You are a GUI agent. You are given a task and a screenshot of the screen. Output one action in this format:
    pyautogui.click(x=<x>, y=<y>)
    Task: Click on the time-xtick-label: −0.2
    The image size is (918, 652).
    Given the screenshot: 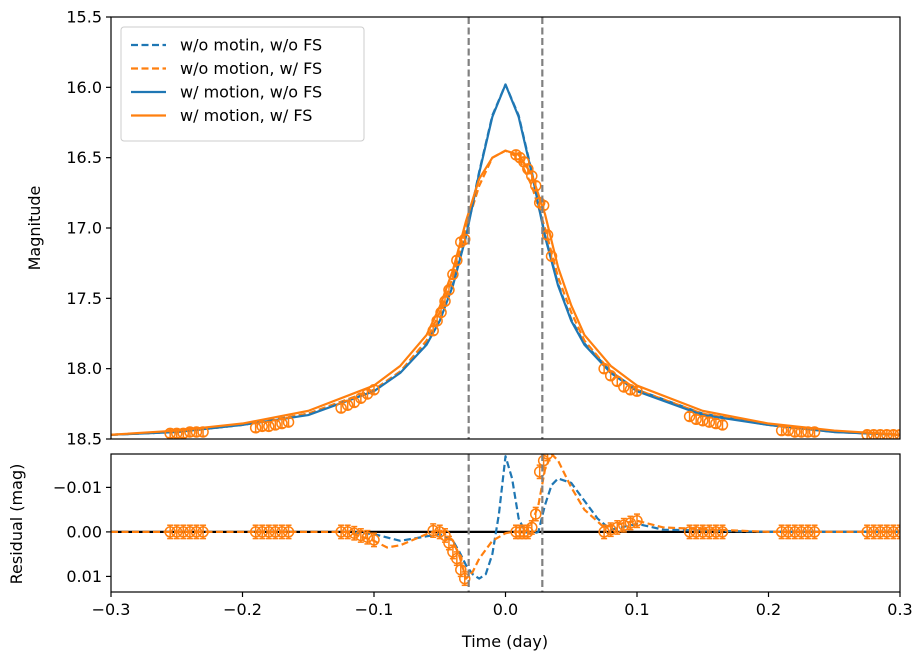 What is the action you would take?
    pyautogui.click(x=242, y=609)
    